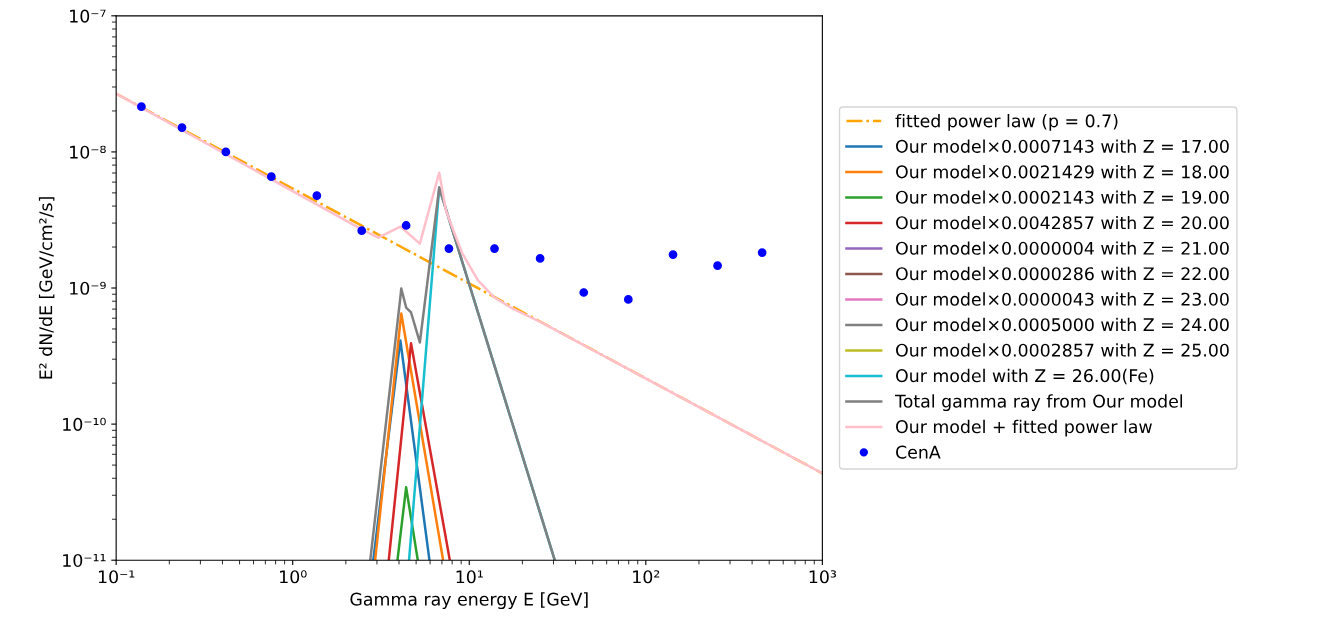 This screenshot has height=633, width=1320. I want to click on y-tick-label: 10⁻¹⁰, so click(84, 424).